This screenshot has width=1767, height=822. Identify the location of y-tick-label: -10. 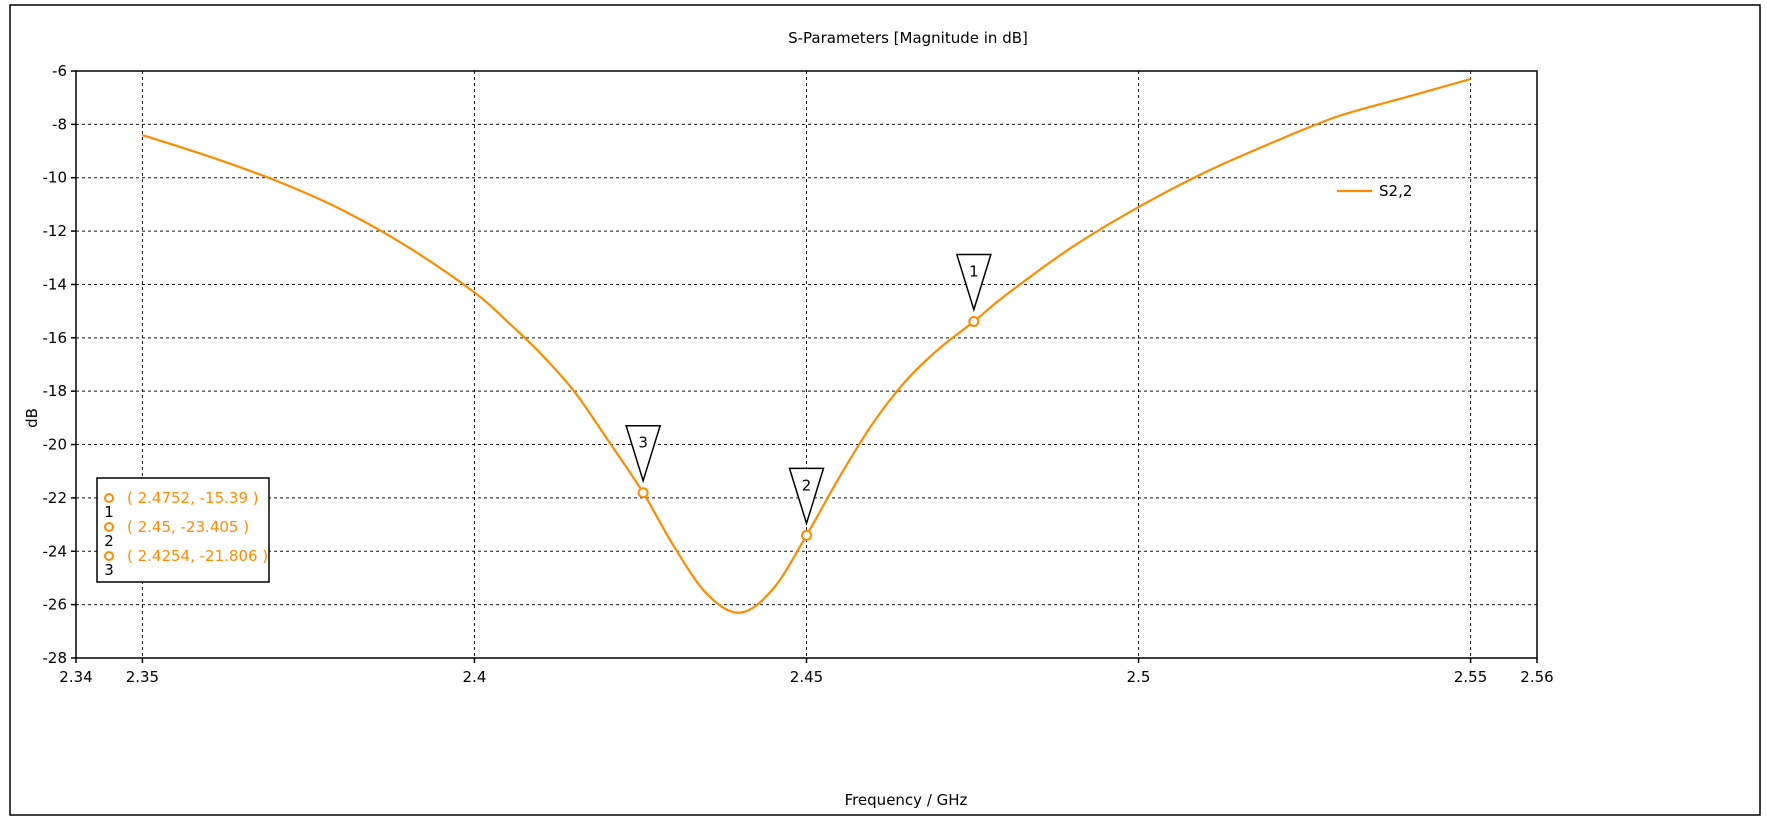
(55, 178).